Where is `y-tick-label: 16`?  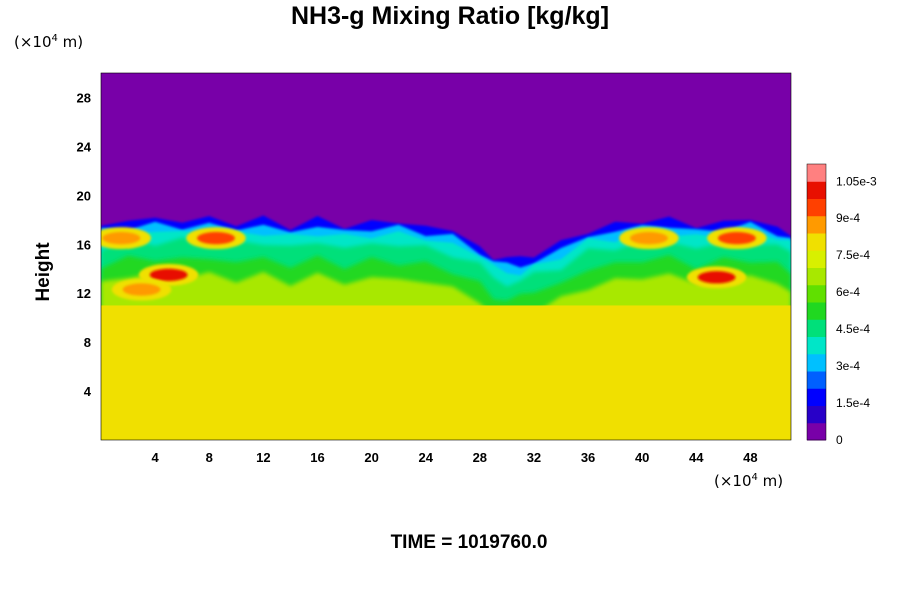 y-tick-label: 16 is located at coordinates (84, 244).